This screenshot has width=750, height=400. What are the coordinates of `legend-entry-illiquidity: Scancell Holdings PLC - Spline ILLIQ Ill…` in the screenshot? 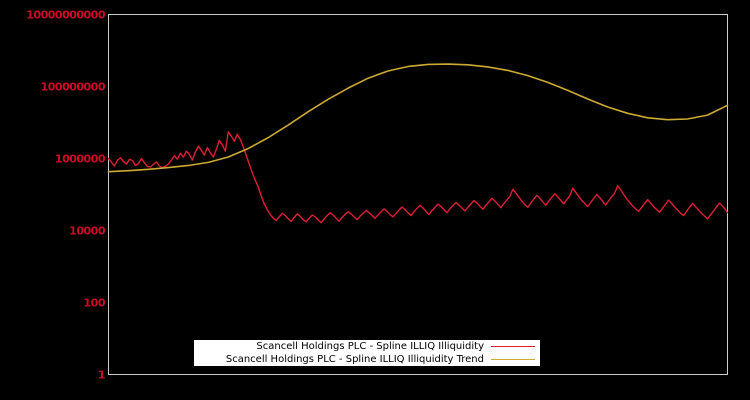 It's located at (367, 346).